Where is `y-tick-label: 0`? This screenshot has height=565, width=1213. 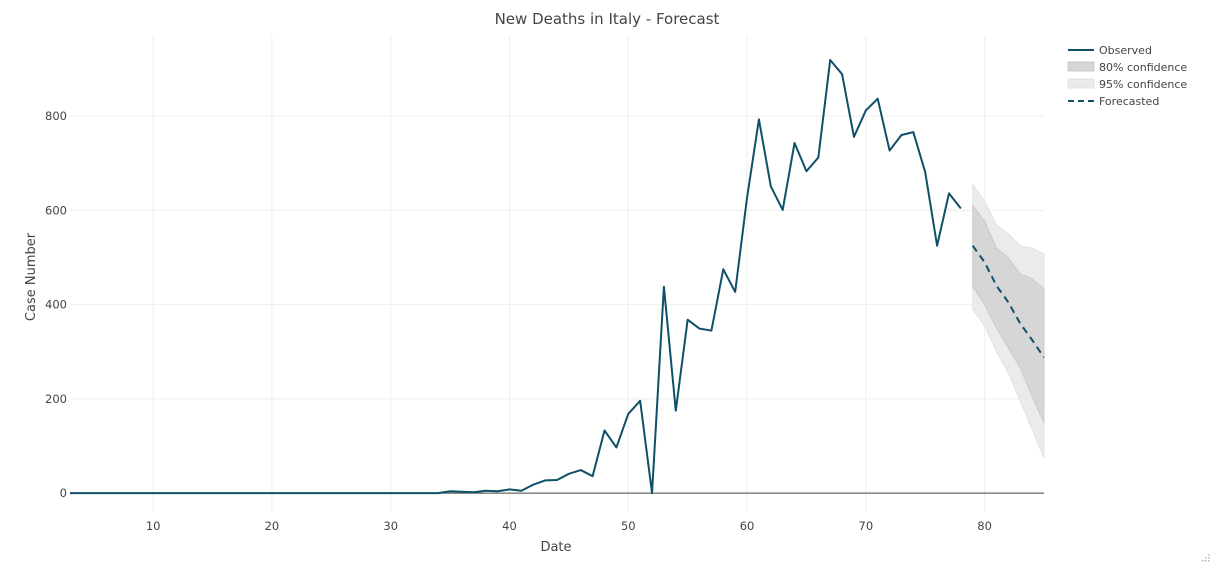 y-tick-label: 0 is located at coordinates (63, 493).